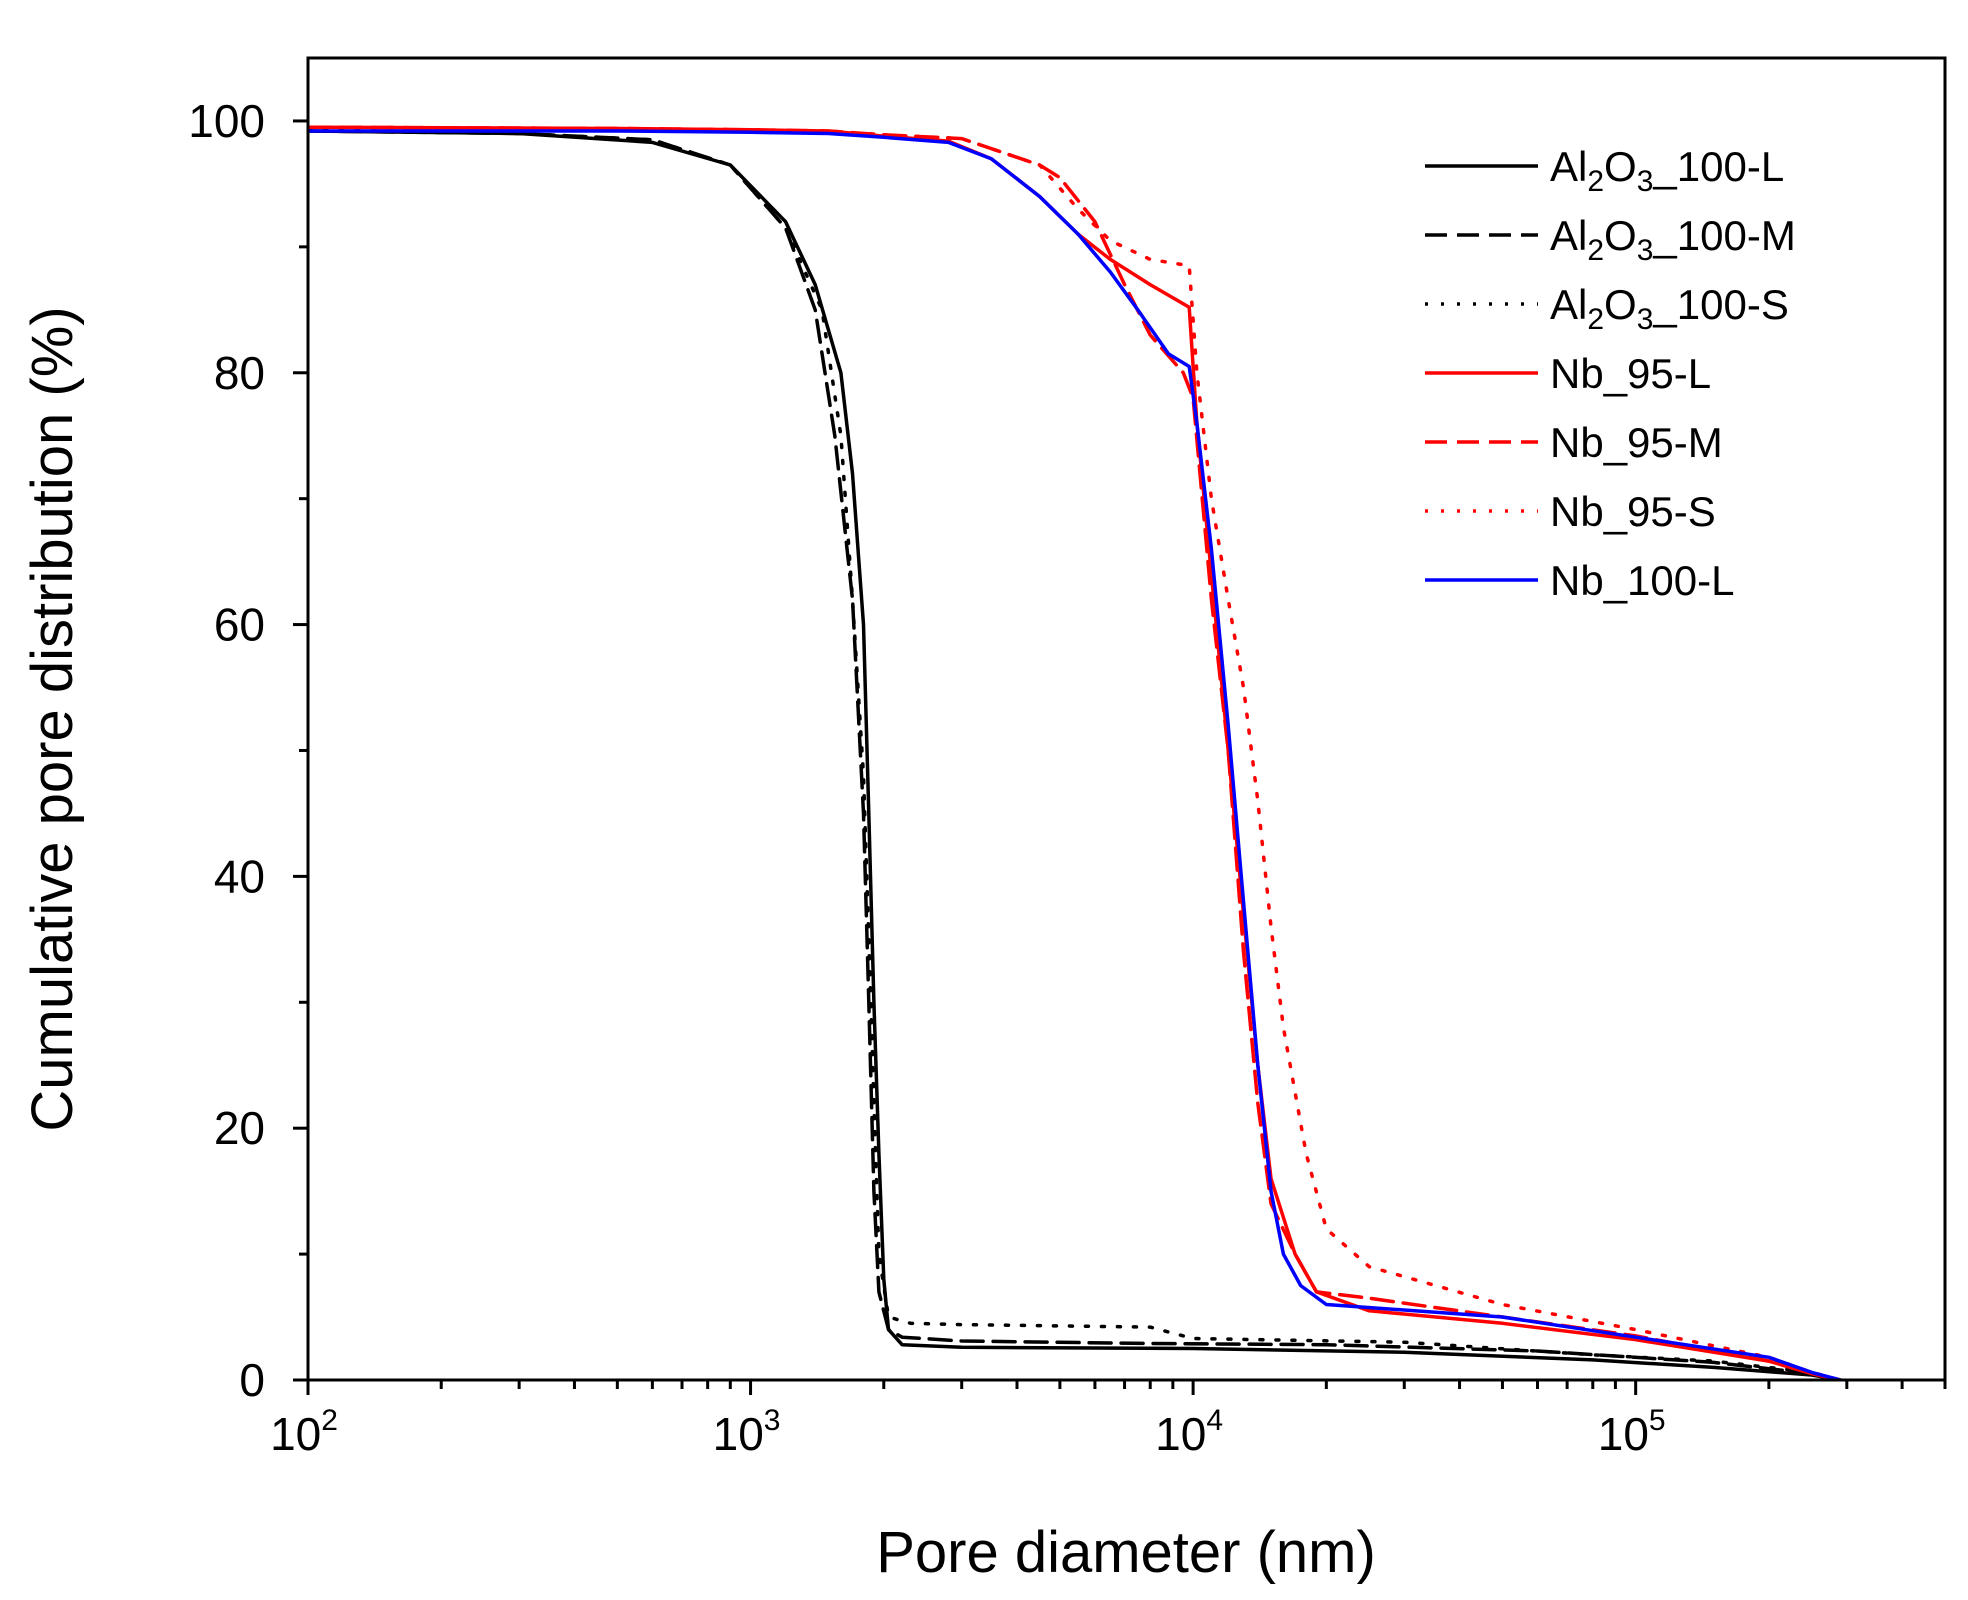  What do you see at coordinates (239, 373) in the screenshot?
I see `y-tick-label: 80` at bounding box center [239, 373].